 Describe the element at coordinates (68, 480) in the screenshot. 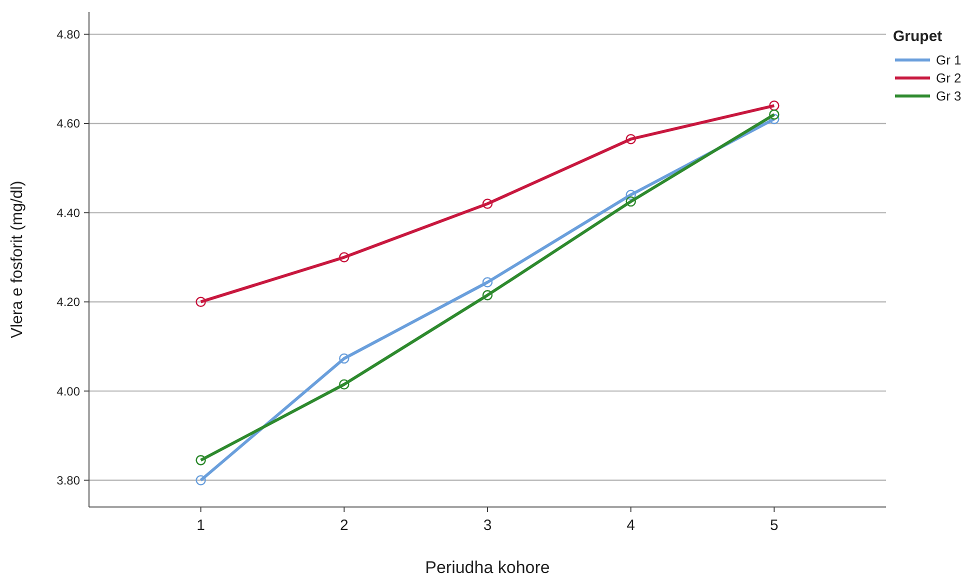

I see `y-tick-label: 3.80` at that location.